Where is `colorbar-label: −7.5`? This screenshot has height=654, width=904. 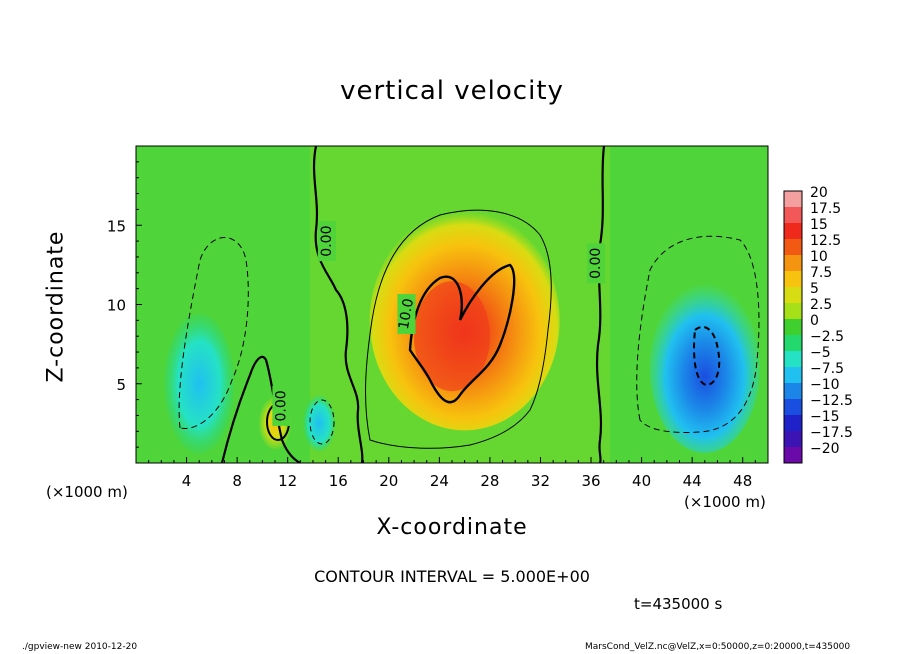
colorbar-label: −7.5 is located at coordinates (827, 369).